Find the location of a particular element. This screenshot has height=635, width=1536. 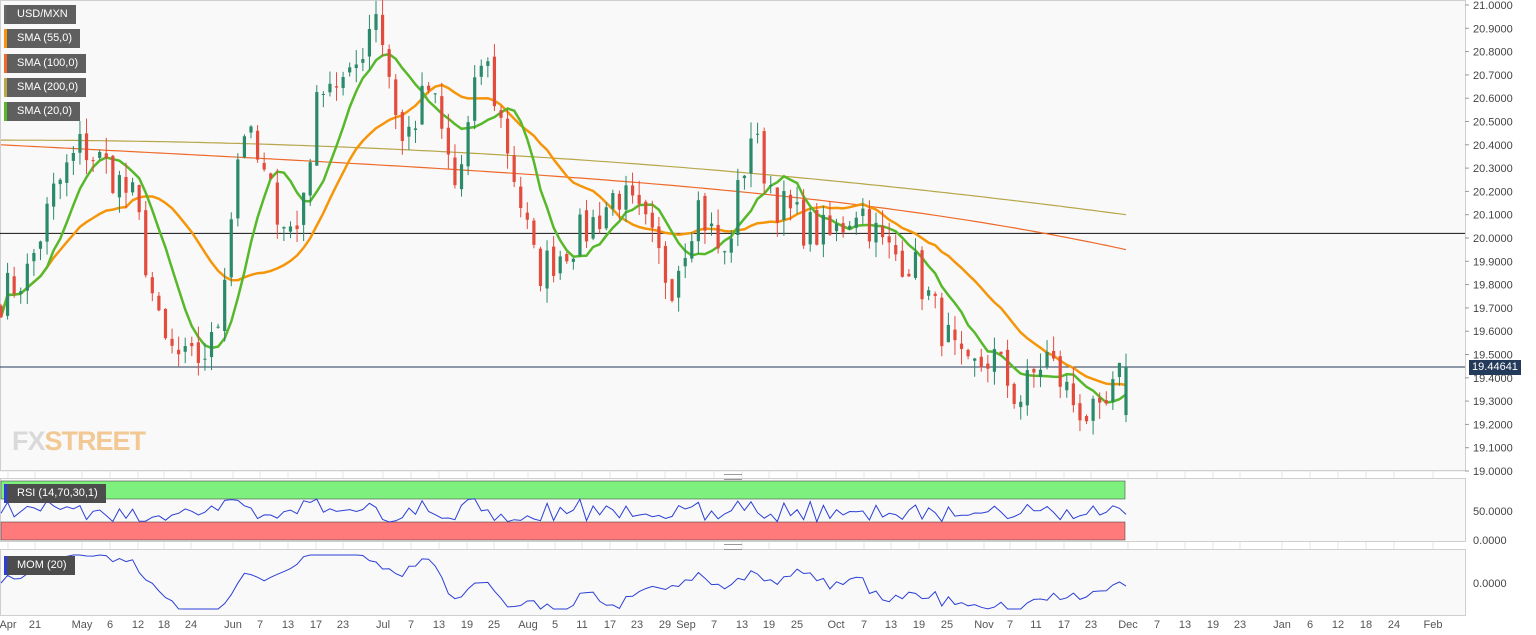

rsi-overbought-band is located at coordinates (563, 490).